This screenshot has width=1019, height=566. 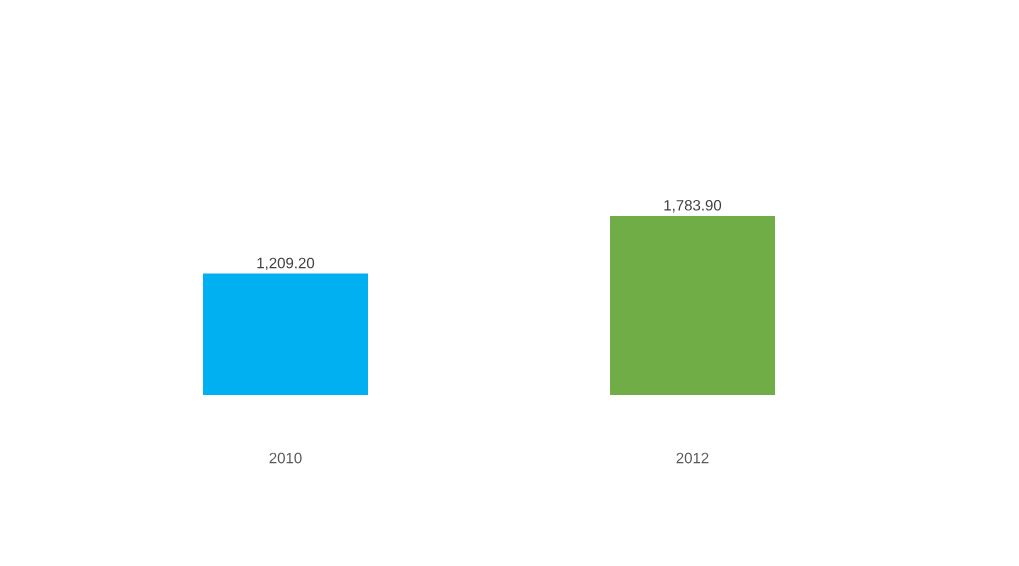 I want to click on x-tick-label: 2012, so click(x=692, y=458).